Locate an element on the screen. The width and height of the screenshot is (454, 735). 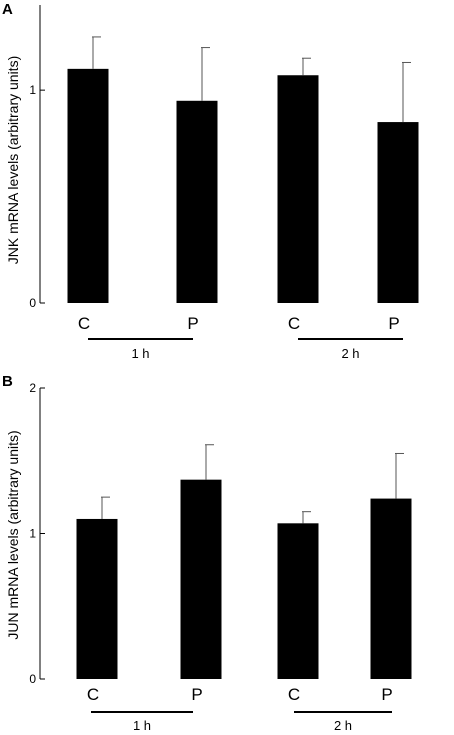
panel-a-y-axis-label: JNK mRNA levels (arbitrary units) is located at coordinates (13, 160).